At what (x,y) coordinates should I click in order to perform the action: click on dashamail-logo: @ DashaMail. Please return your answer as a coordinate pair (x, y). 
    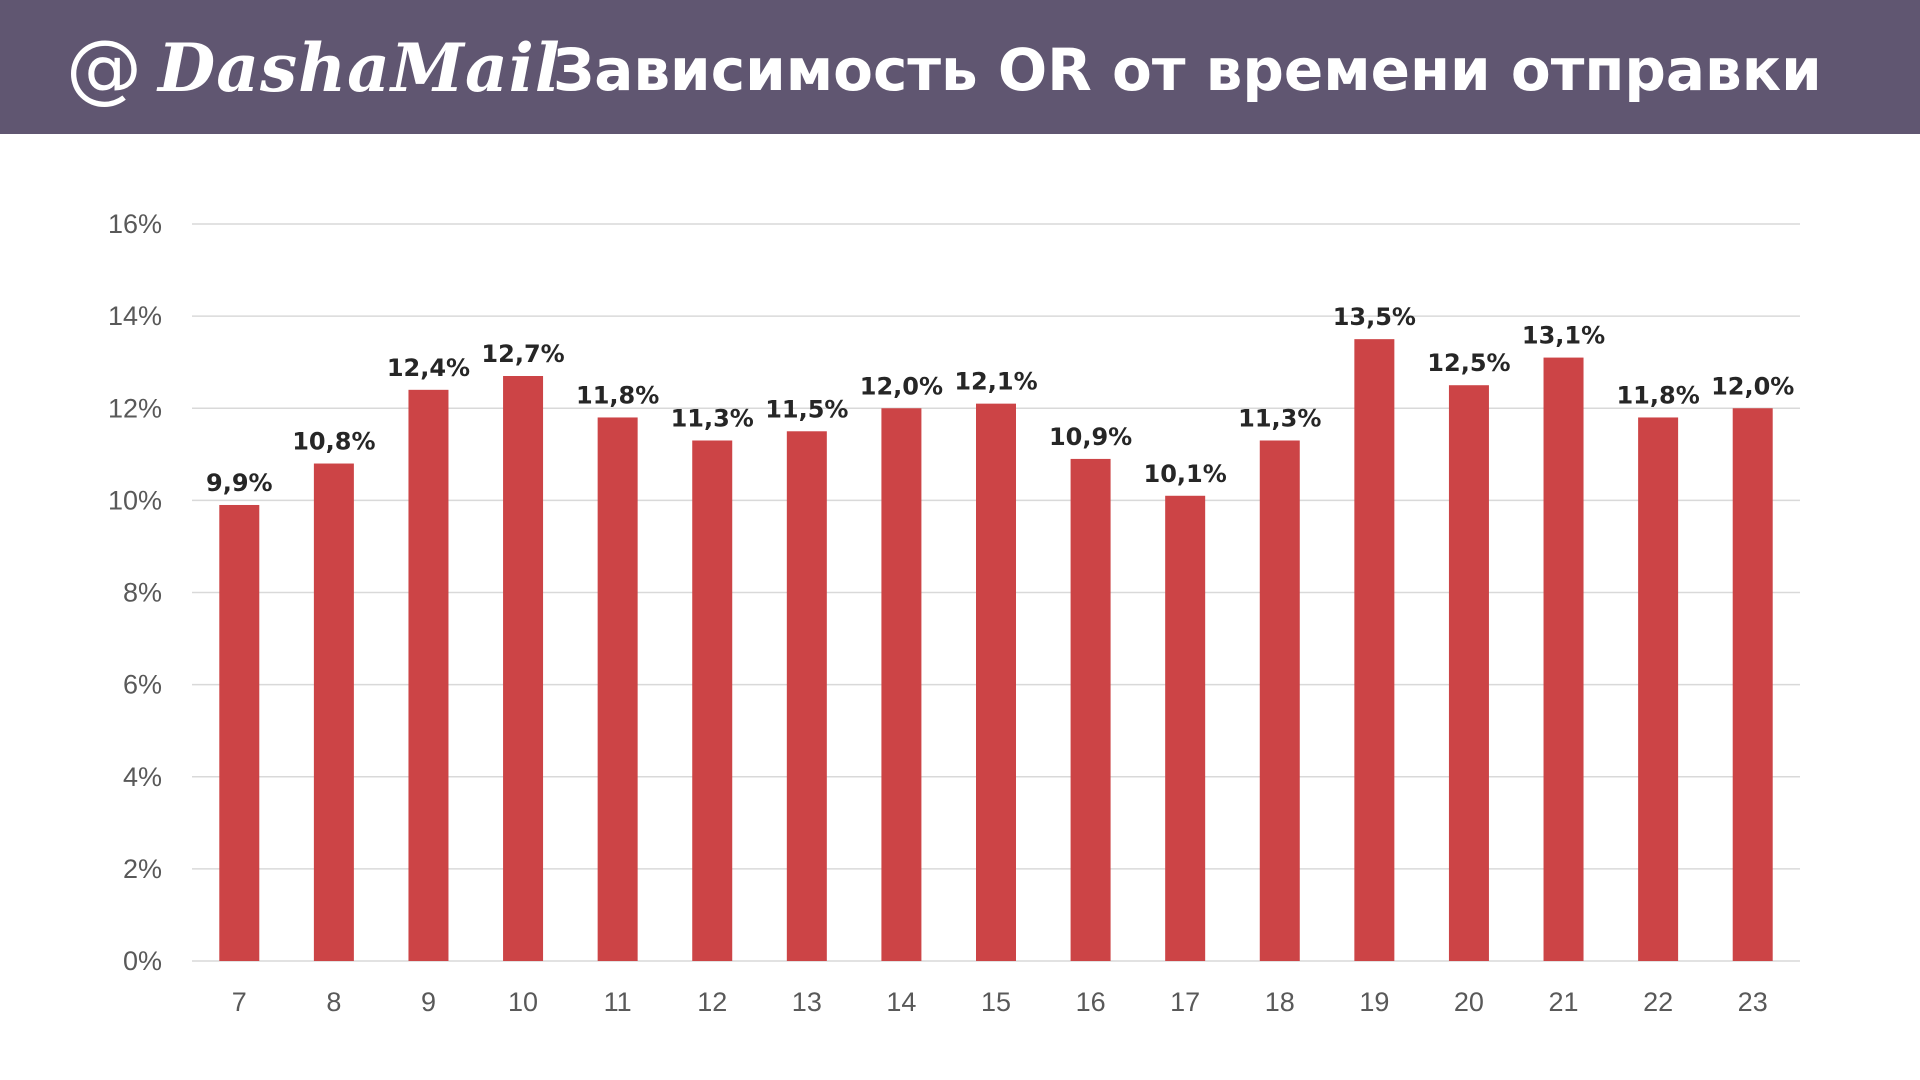
    Looking at the image, I should click on (313, 68).